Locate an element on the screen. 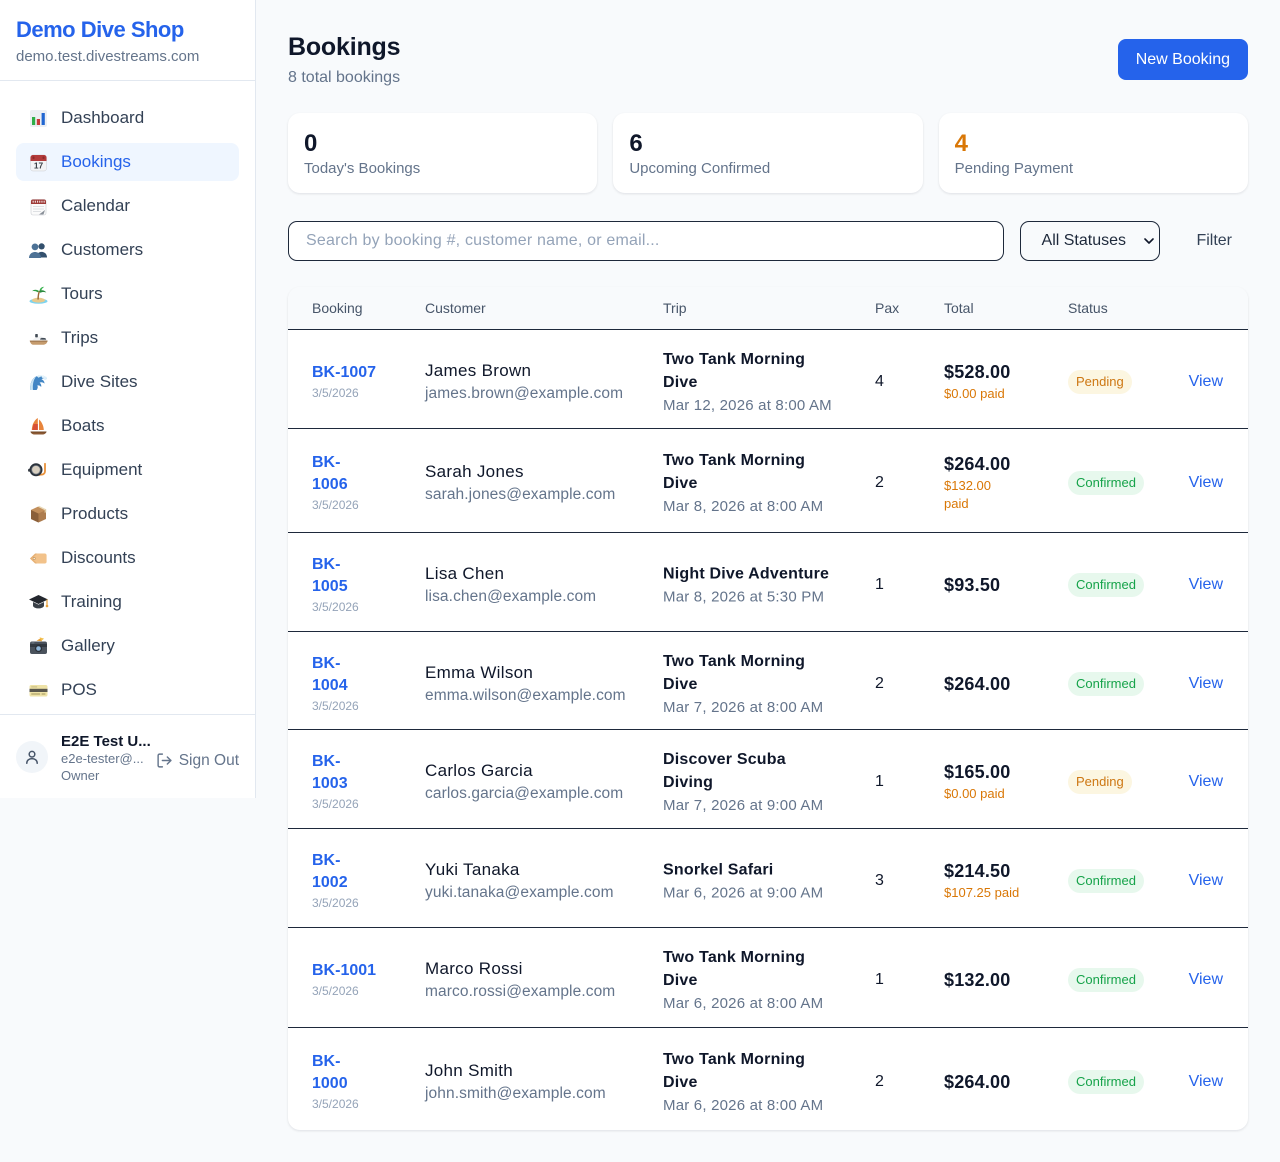  svg-text: 17 is located at coordinates (39, 165).